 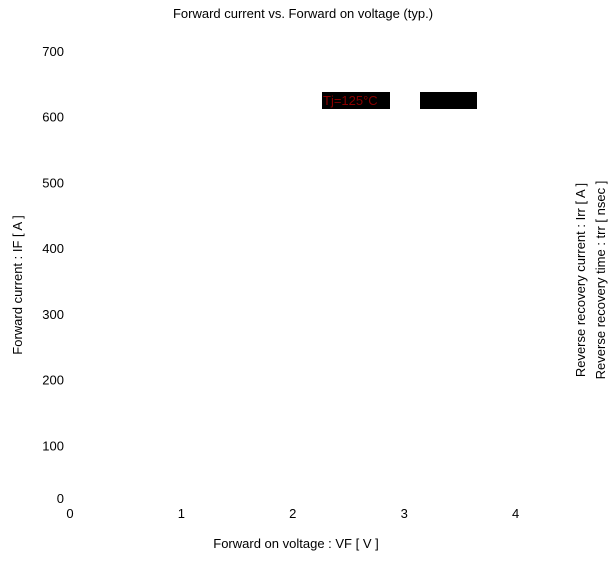 I want to click on y-tick-label: 100, so click(x=53, y=445).